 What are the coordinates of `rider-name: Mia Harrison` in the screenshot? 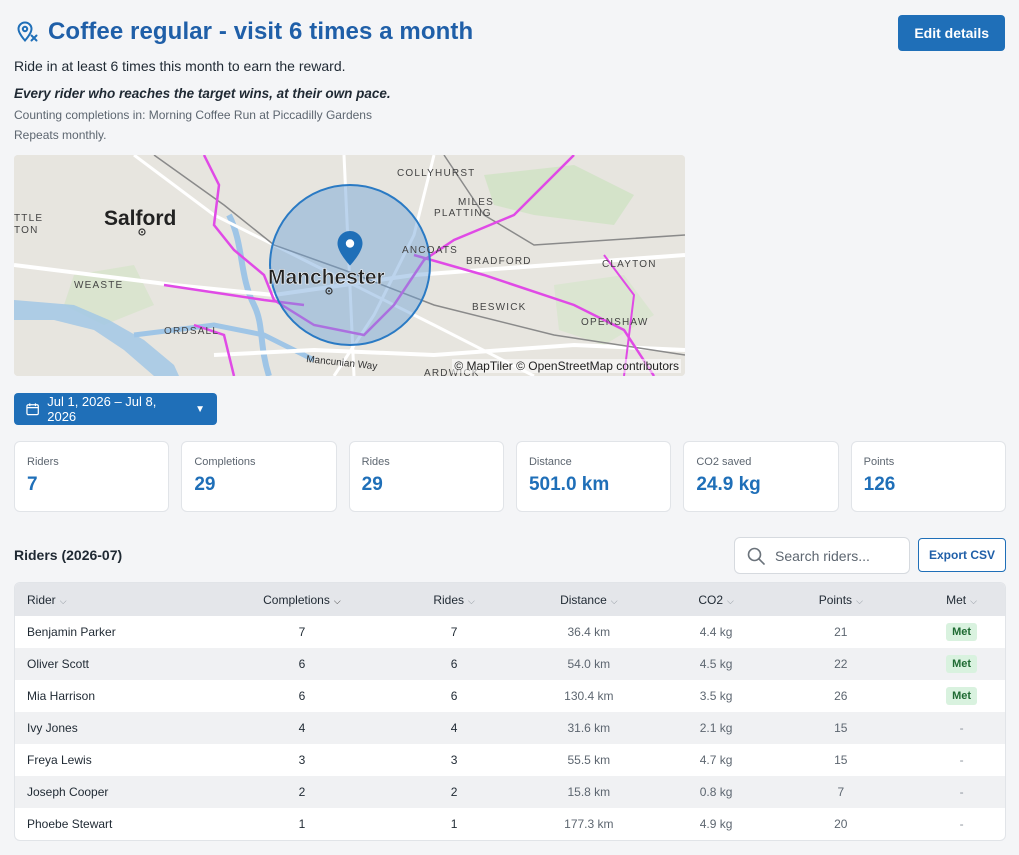 It's located at (61, 696).